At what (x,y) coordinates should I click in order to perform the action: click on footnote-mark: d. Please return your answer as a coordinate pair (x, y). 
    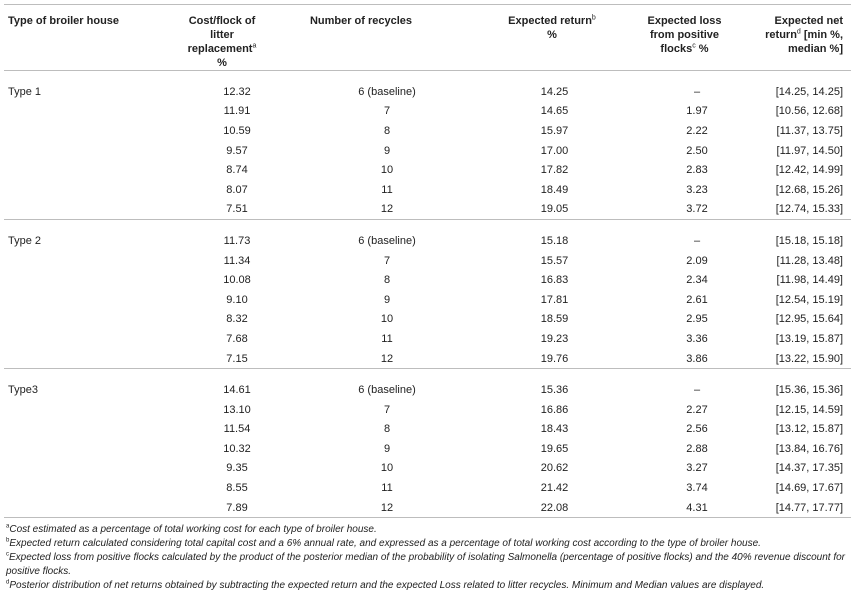
    Looking at the image, I should click on (8, 582).